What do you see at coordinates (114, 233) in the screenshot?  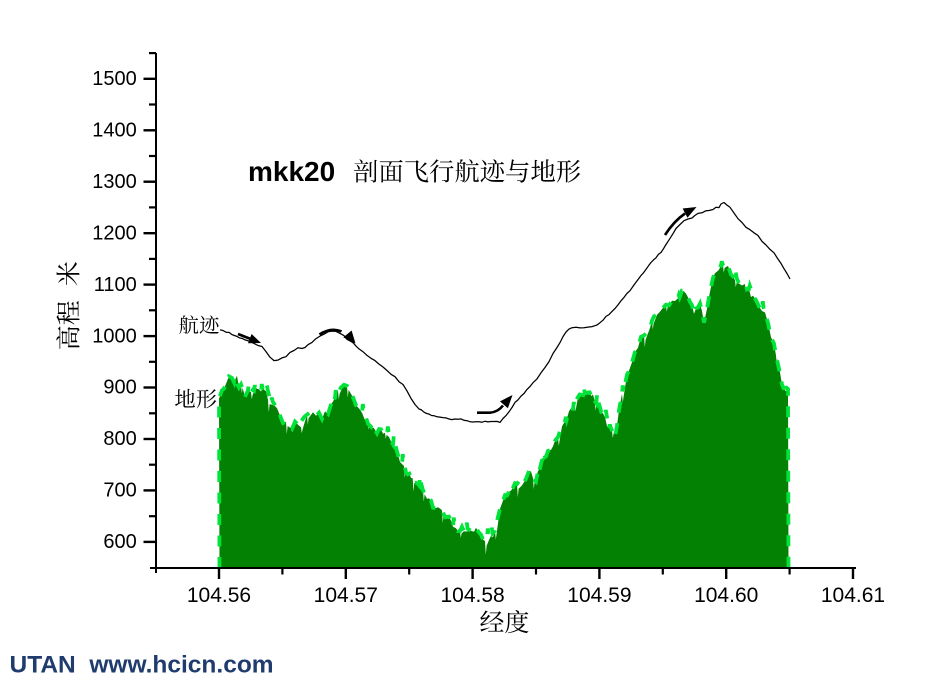 I see `svg-text: 1200` at bounding box center [114, 233].